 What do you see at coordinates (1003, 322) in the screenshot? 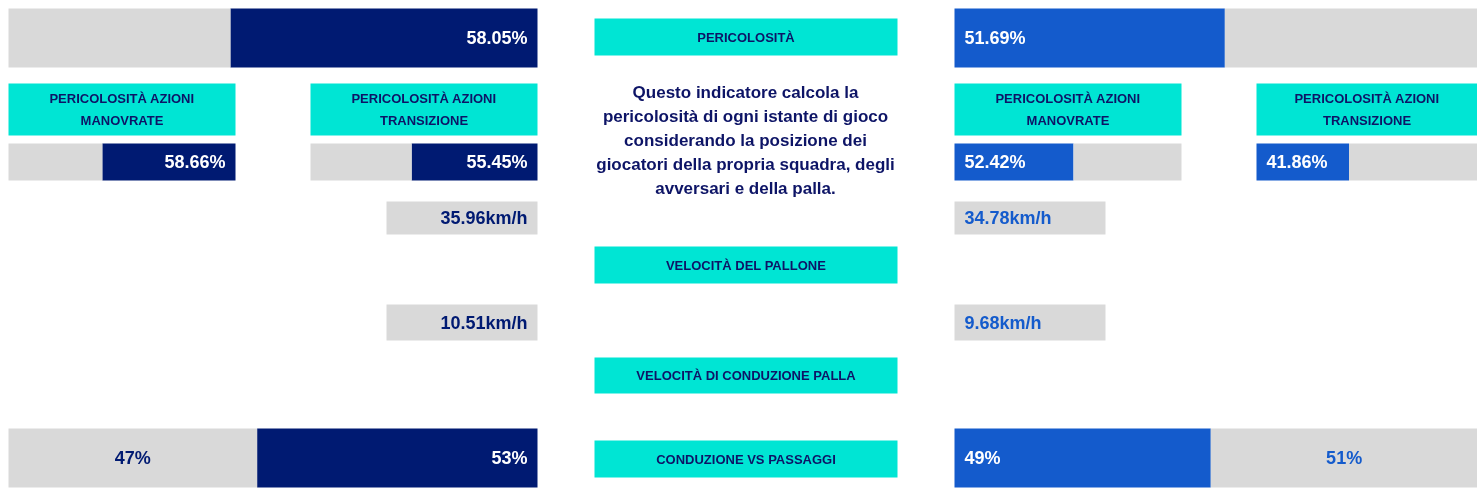
I see `text: 9.68km/h` at bounding box center [1003, 322].